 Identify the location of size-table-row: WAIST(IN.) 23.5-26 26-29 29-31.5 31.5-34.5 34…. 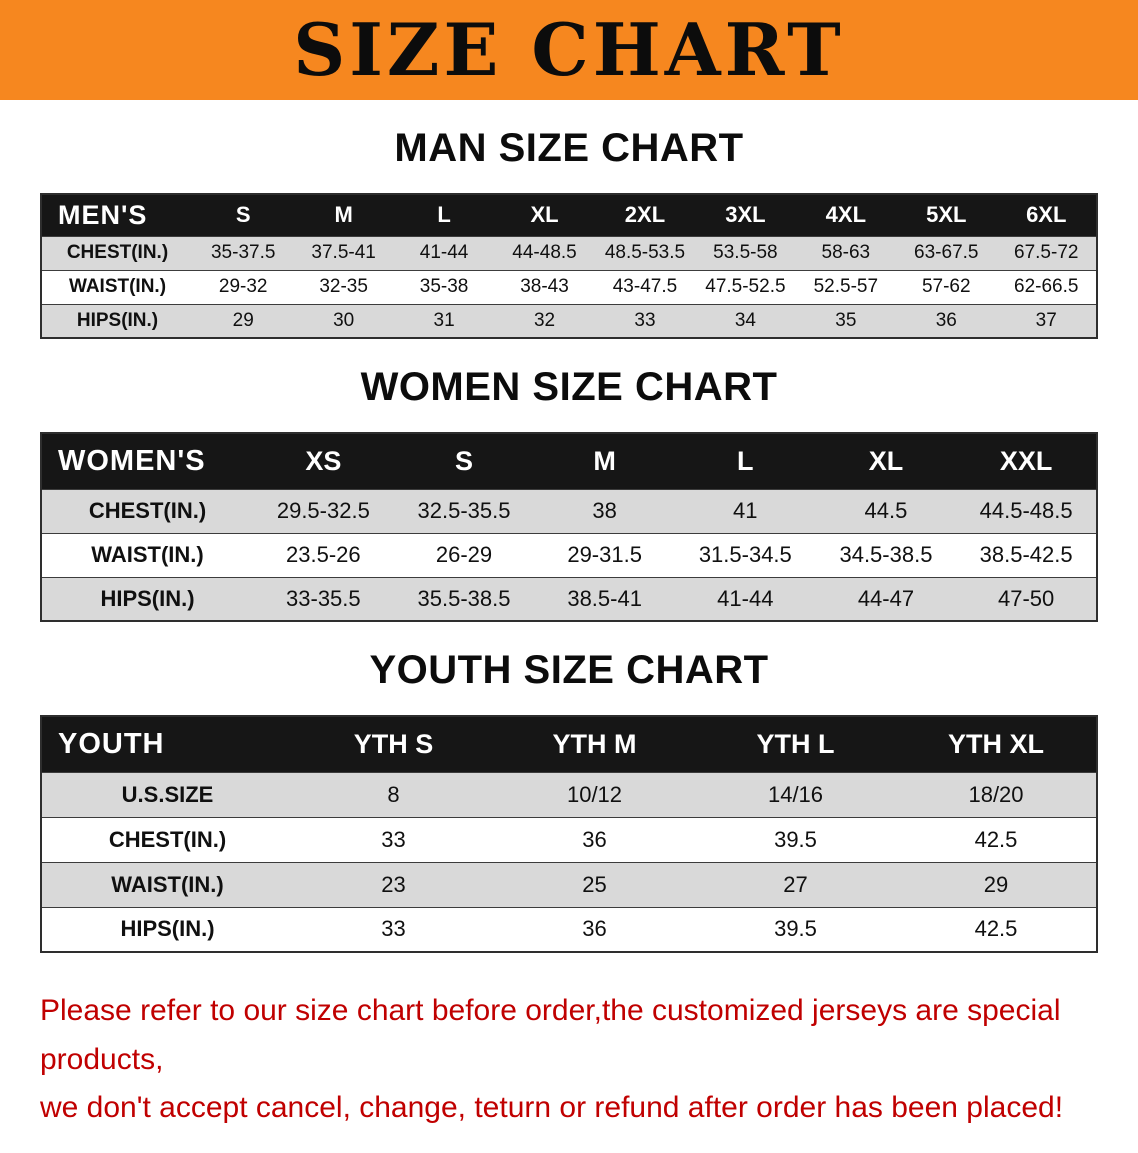
(569, 555).